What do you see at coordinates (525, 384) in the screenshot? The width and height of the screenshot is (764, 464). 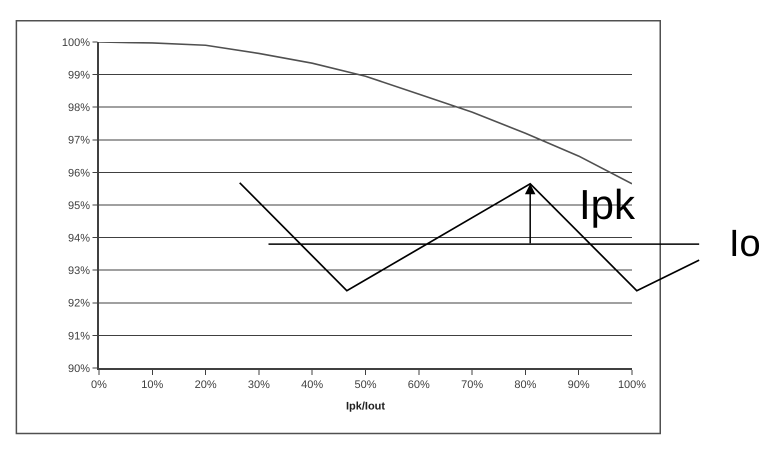 I see `x-tick-label: 80%` at bounding box center [525, 384].